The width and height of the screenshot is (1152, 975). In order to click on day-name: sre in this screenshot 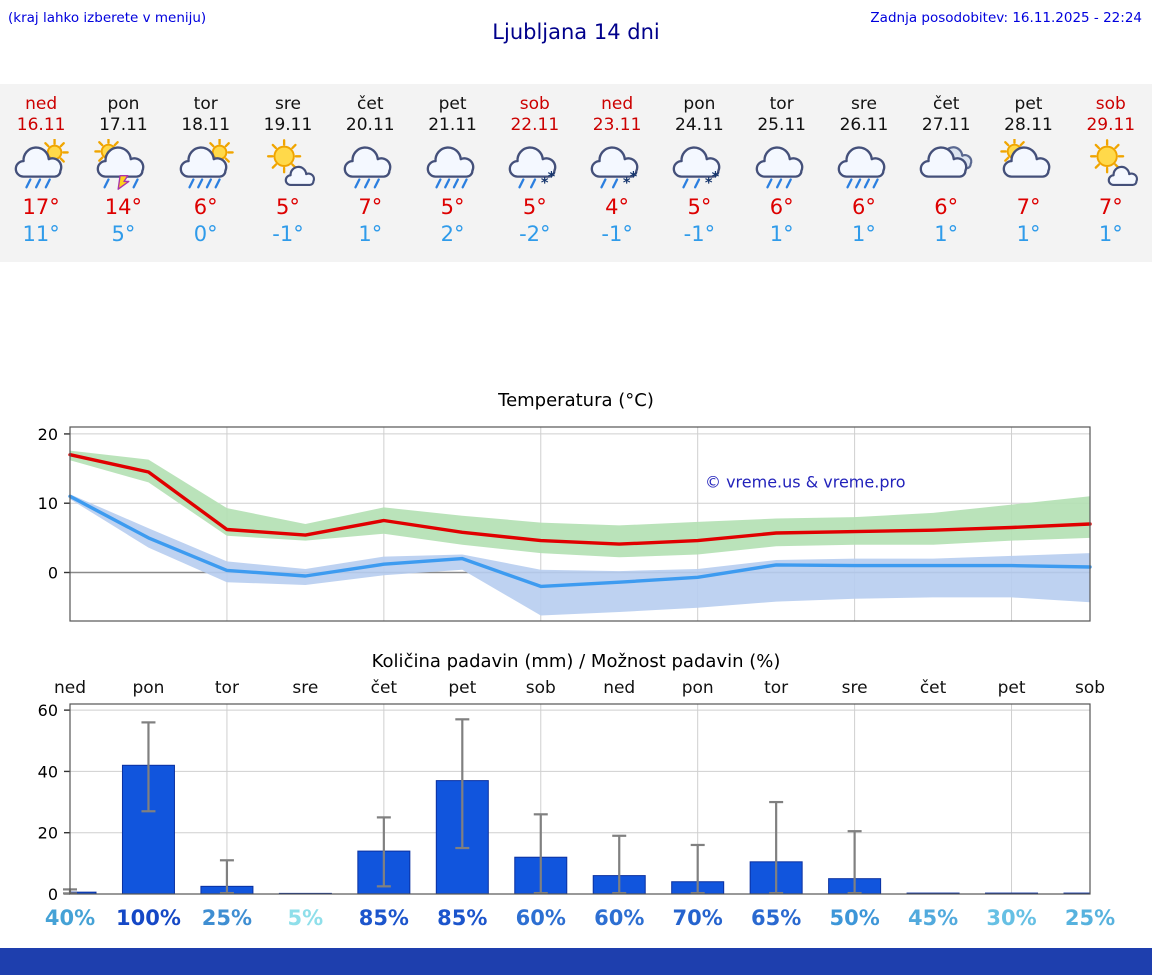, I will do `click(863, 104)`.